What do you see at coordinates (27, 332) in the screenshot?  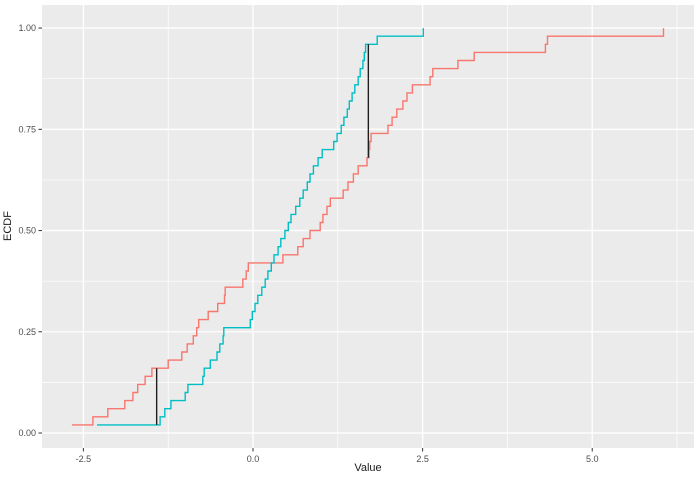 I see `y-tick-label: 0.25` at bounding box center [27, 332].